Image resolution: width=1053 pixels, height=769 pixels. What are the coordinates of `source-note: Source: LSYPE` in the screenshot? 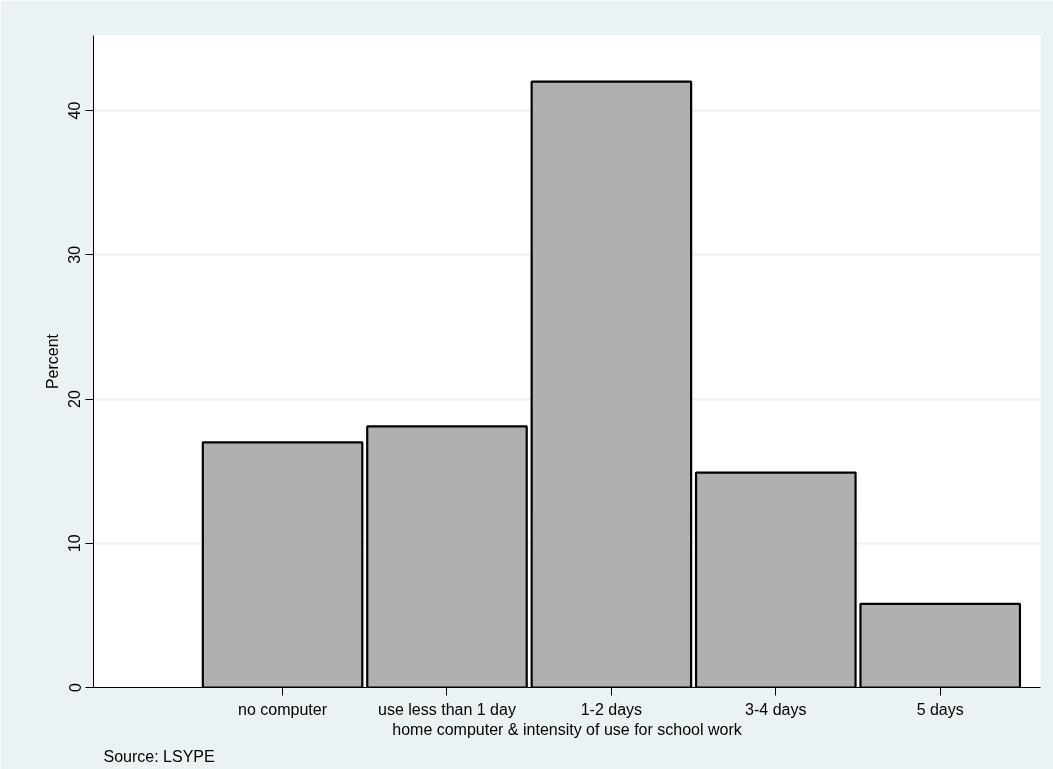 It's located at (159, 756).